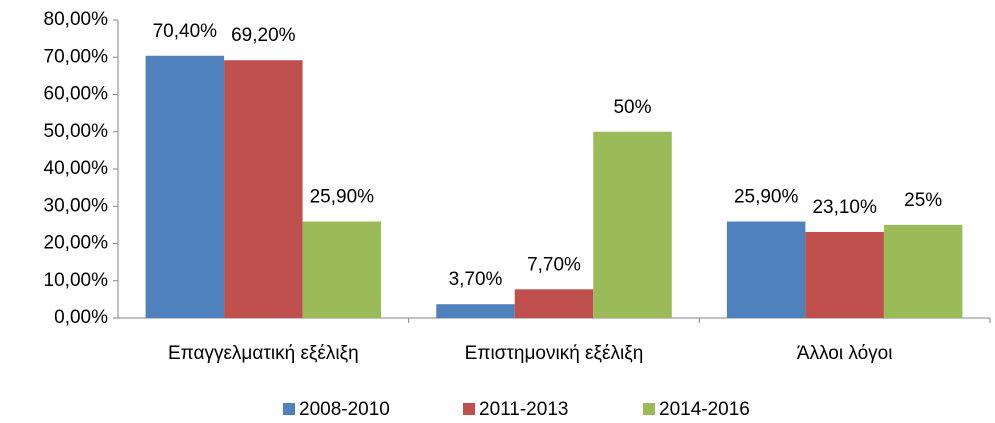 This screenshot has height=423, width=995. What do you see at coordinates (185, 31) in the screenshot?
I see `value-label: 70,40%` at bounding box center [185, 31].